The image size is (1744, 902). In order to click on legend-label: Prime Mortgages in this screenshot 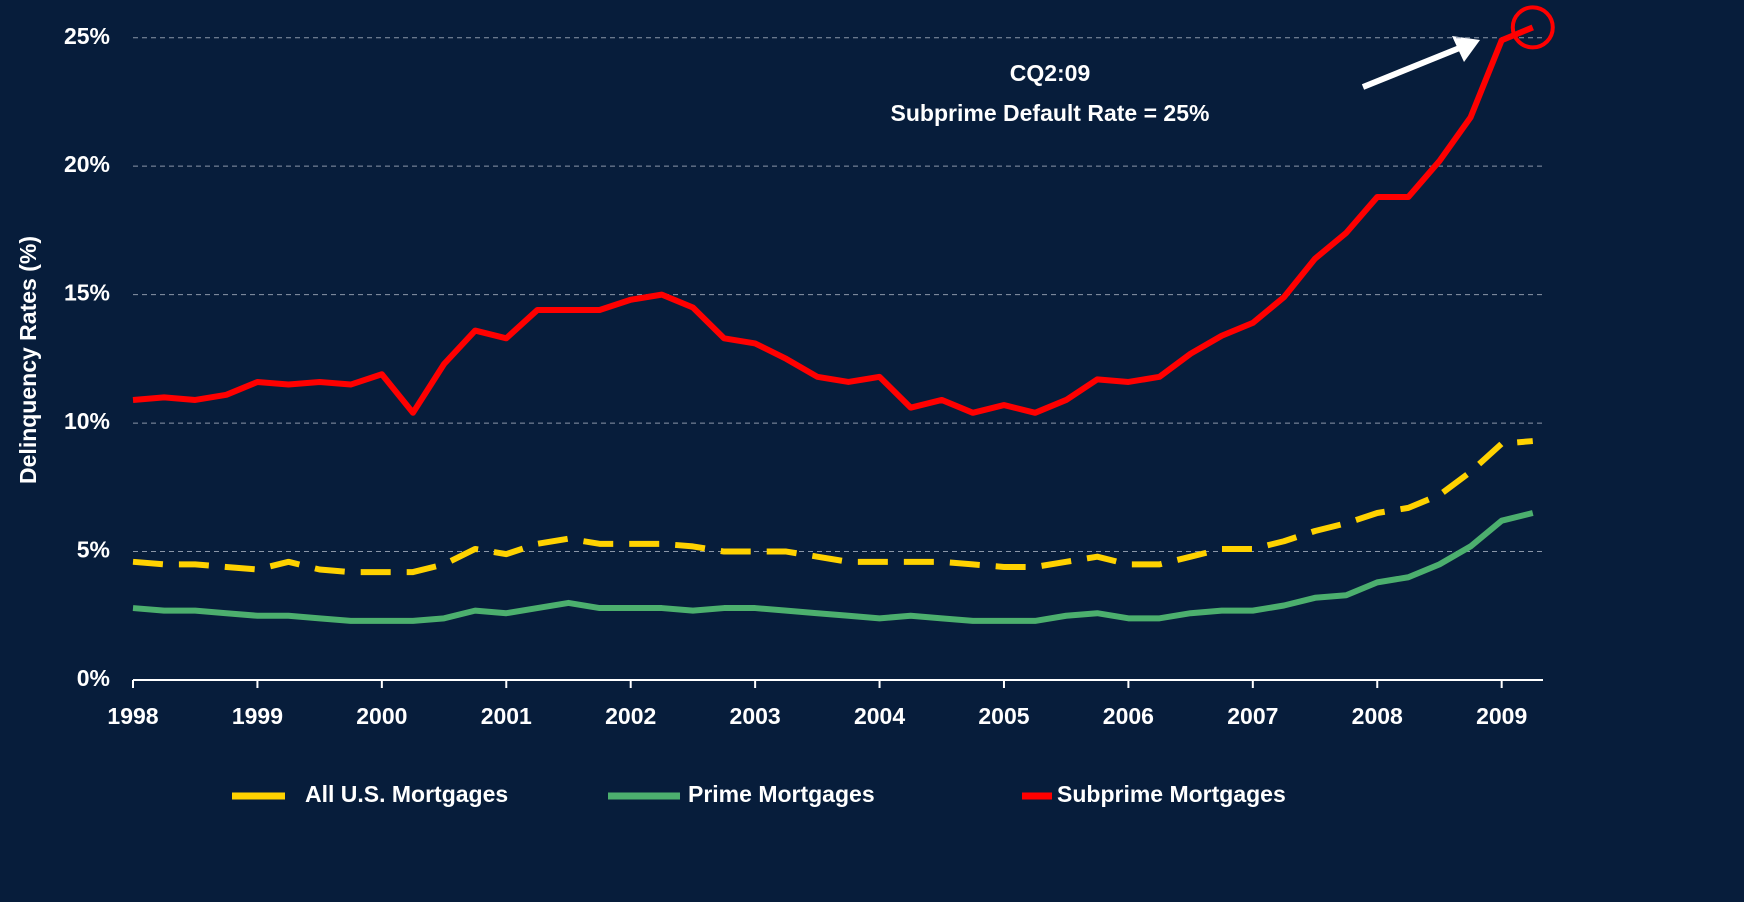, I will do `click(781, 794)`.